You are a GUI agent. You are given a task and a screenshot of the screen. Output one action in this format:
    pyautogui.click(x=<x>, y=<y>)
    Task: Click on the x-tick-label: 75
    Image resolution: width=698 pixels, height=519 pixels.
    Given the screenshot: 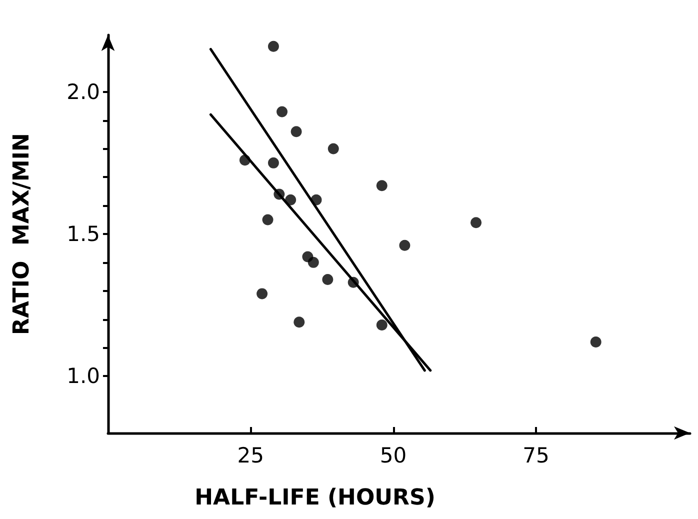 What is the action you would take?
    pyautogui.click(x=536, y=456)
    